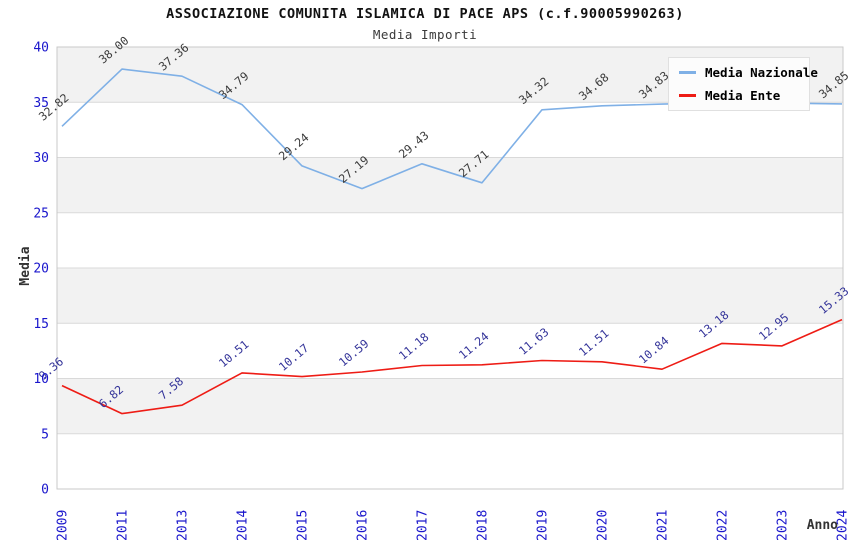  I want to click on x-tick-label: 2023, so click(783, 525).